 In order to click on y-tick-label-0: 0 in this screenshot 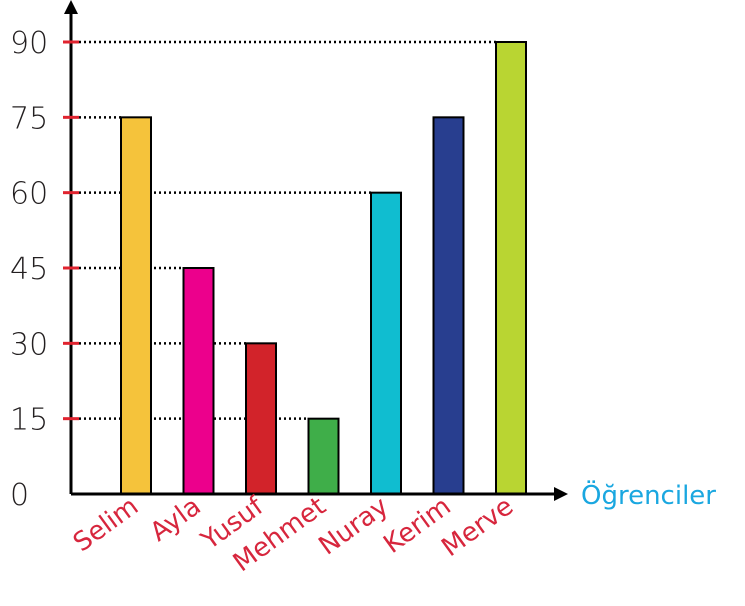, I will do `click(19, 495)`.